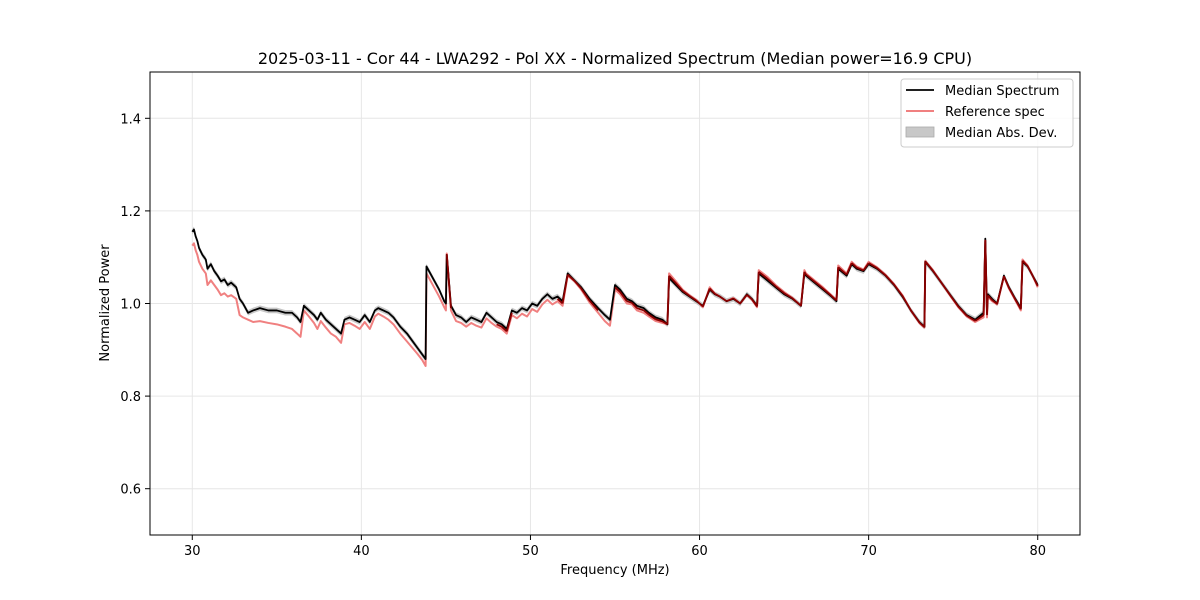 The image size is (1200, 600). I want to click on y-tick-label: 1.0, so click(130, 305).